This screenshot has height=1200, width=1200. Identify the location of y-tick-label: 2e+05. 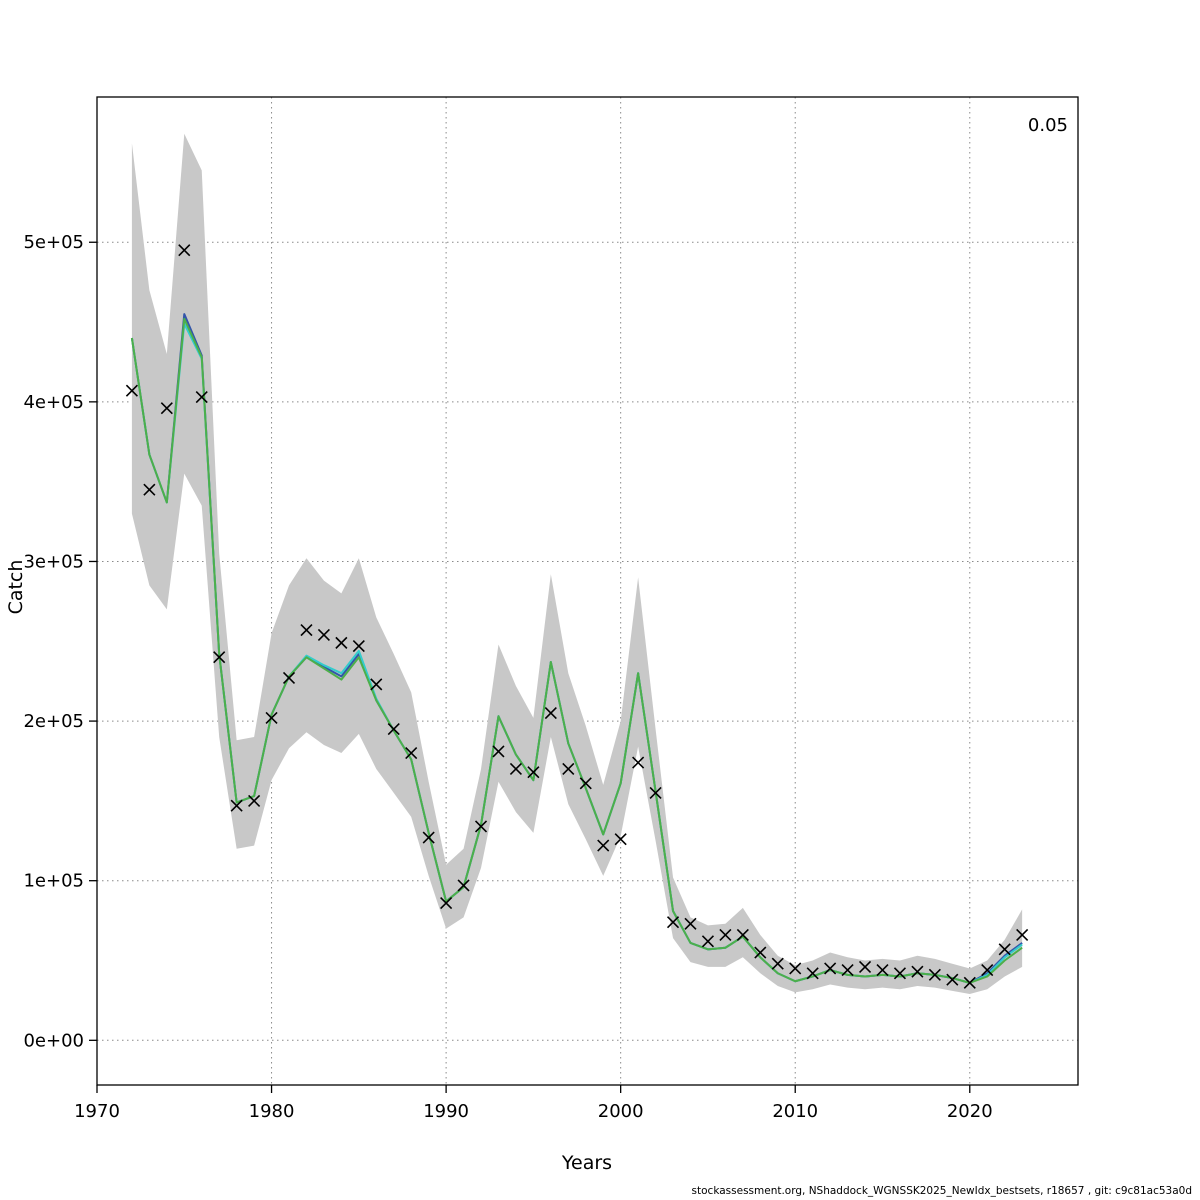
(53, 721).